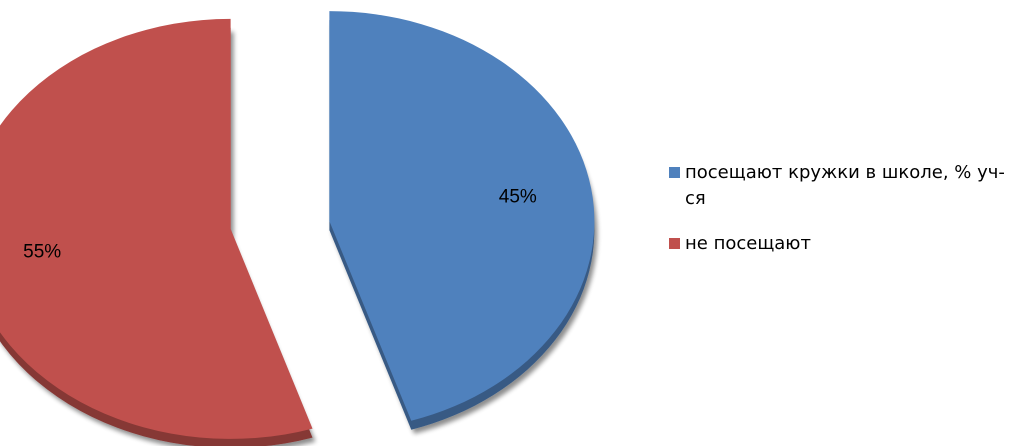 This screenshot has width=1035, height=446. I want to click on legend-item-not-attend: не посещают, so click(849, 244).